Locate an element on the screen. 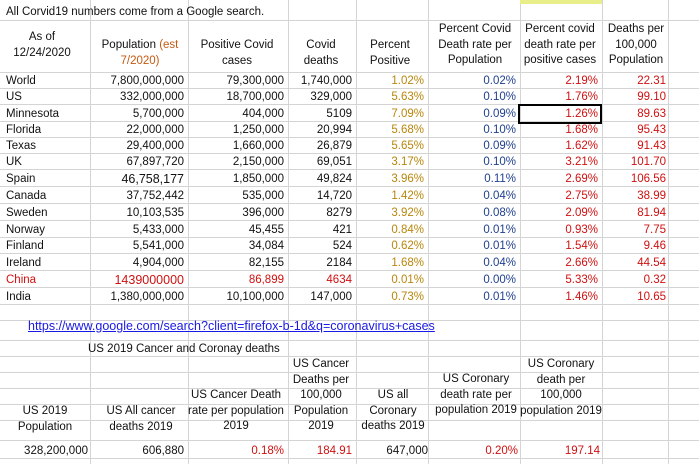  row-label: Florida is located at coordinates (24, 130).